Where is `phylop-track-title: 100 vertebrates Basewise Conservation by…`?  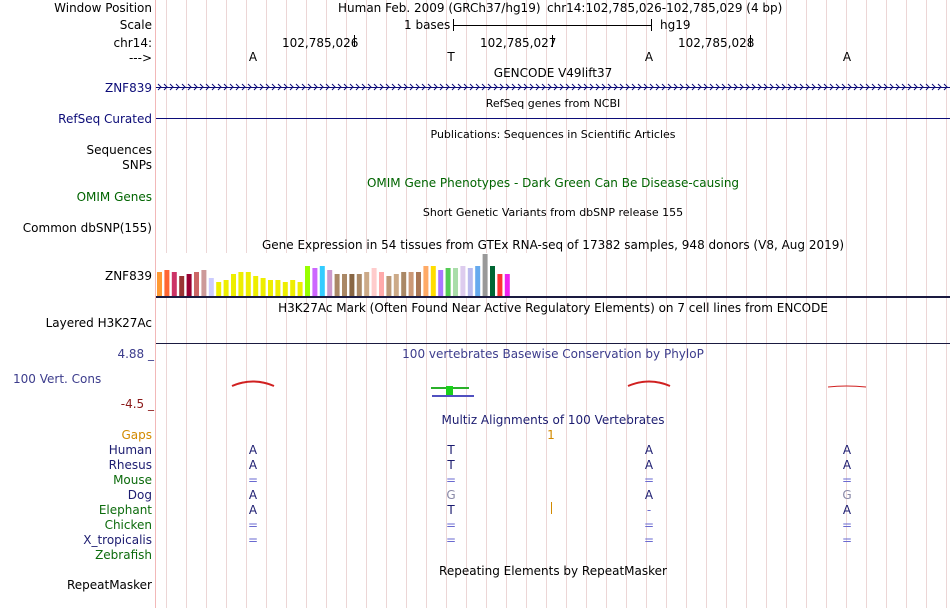 phylop-track-title: 100 vertebrates Basewise Conservation by… is located at coordinates (553, 354).